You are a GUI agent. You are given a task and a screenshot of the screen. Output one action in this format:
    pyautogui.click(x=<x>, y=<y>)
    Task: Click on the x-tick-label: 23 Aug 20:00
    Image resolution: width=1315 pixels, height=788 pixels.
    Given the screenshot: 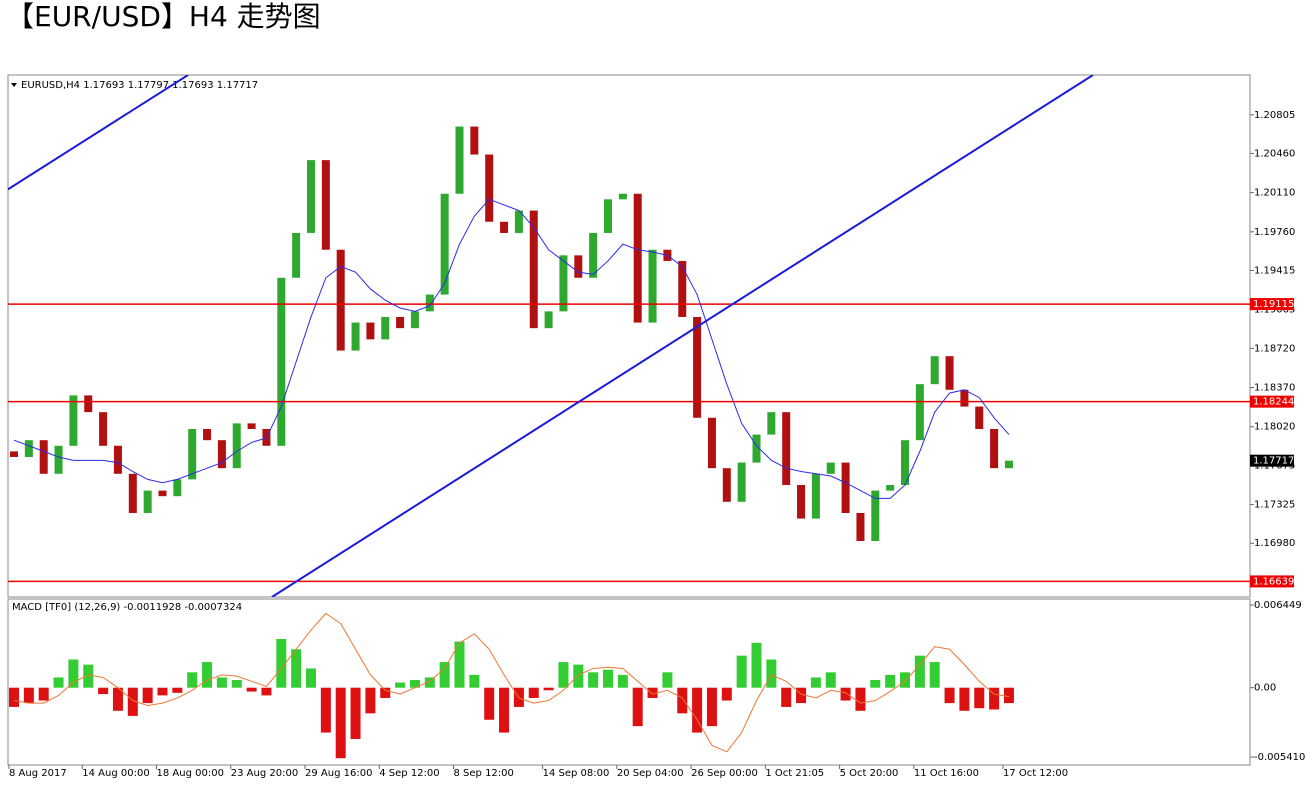 What is the action you would take?
    pyautogui.click(x=264, y=773)
    